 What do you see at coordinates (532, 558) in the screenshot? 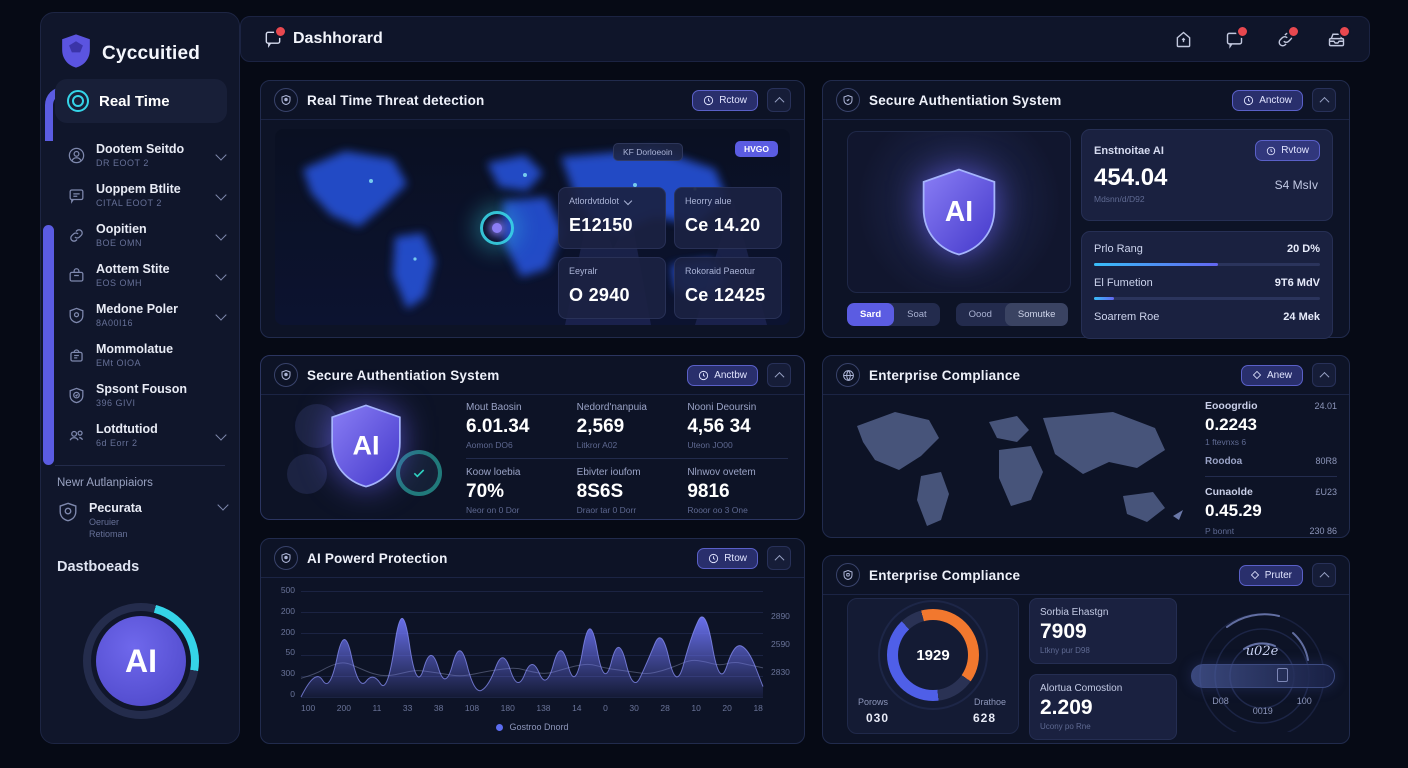
I see `card-header: AI Powerd Protection Rtow` at bounding box center [532, 558].